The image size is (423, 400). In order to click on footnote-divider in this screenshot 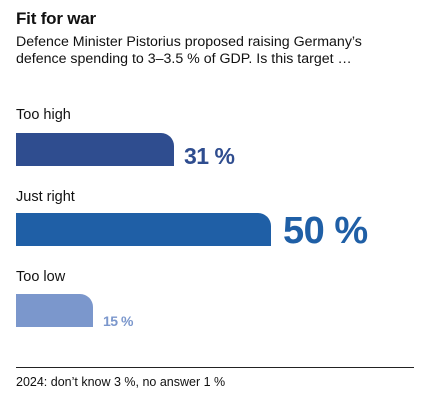, I will do `click(215, 367)`.